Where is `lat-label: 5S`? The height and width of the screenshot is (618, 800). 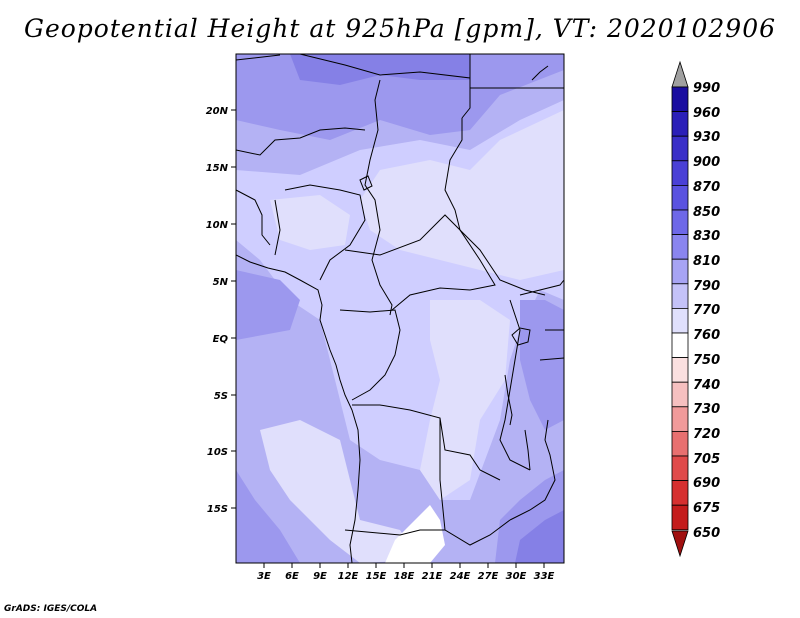 lat-label: 5S is located at coordinates (221, 396).